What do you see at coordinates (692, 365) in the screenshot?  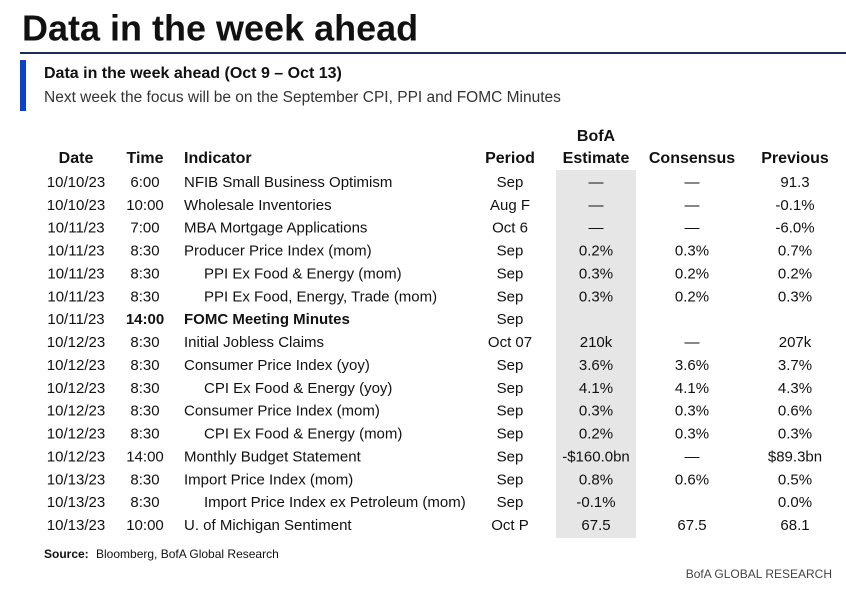 I see `cell-consensus: 3.6%` at bounding box center [692, 365].